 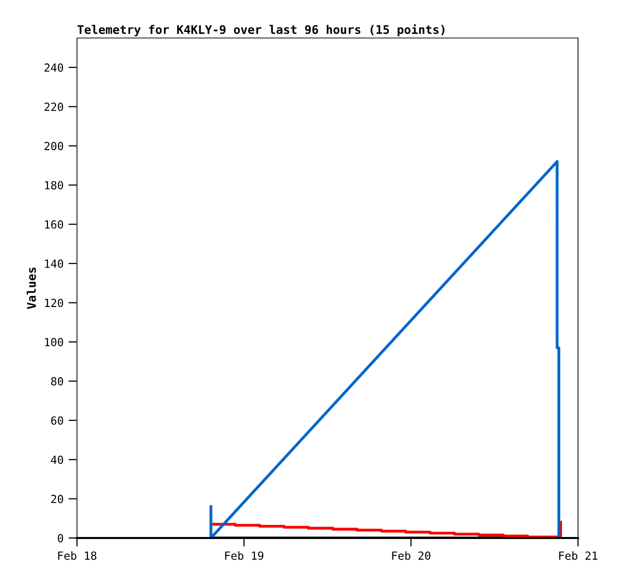 What do you see at coordinates (244, 555) in the screenshot?
I see `x-tick-label: Feb 19` at bounding box center [244, 555].